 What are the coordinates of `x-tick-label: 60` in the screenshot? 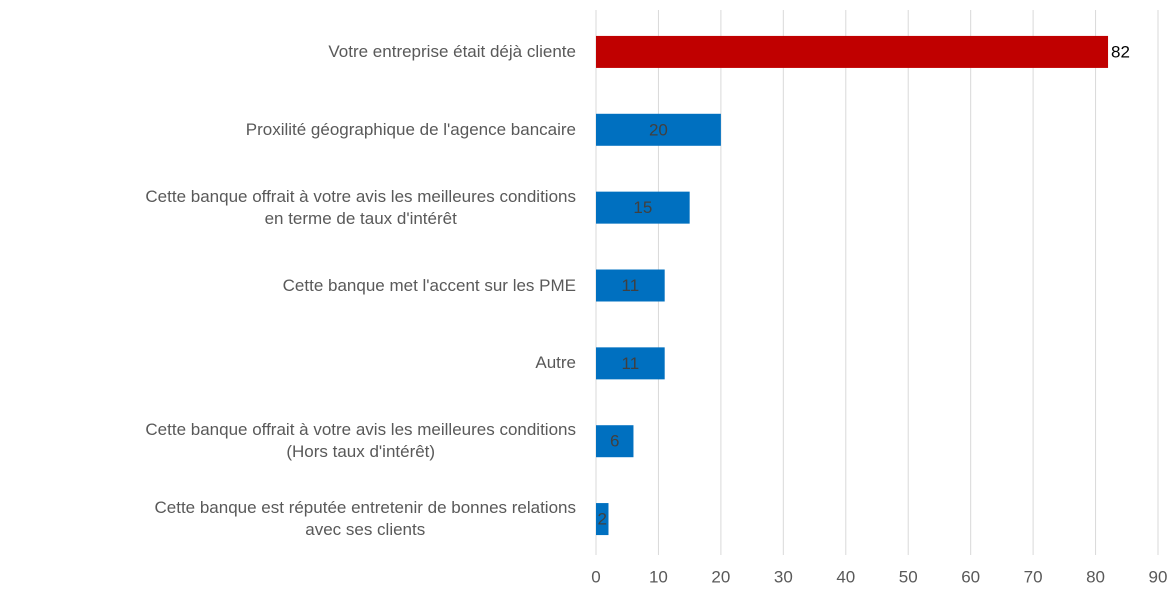 It's located at (970, 576).